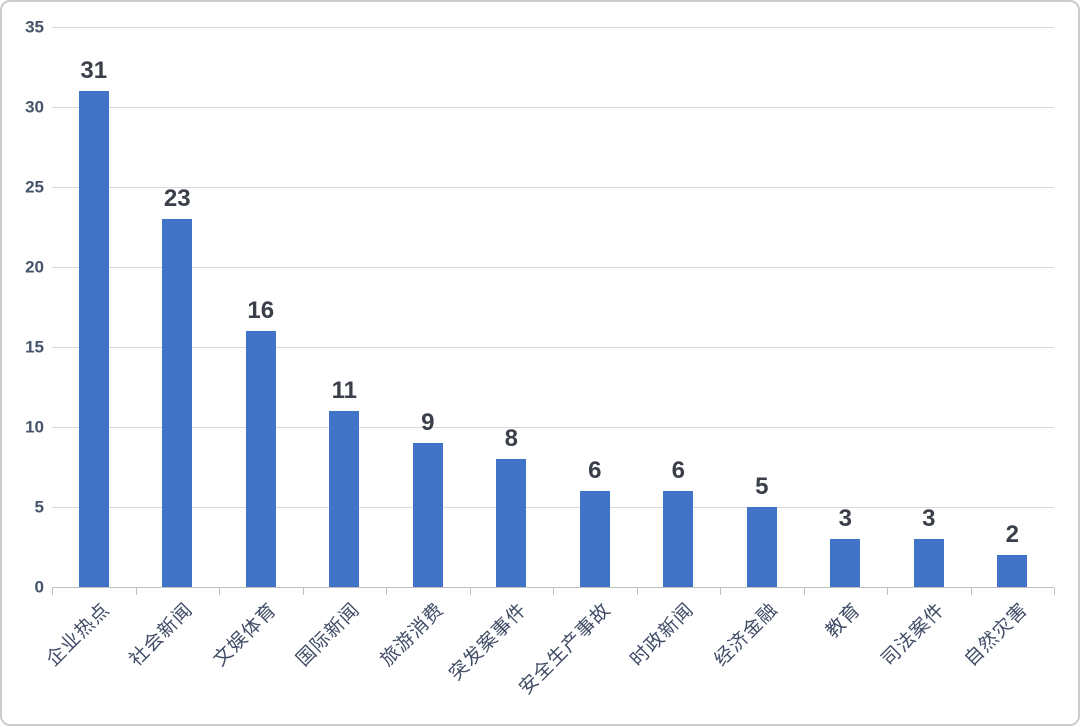 The image size is (1080, 726). I want to click on y-tick-label: 25, so click(34, 187).